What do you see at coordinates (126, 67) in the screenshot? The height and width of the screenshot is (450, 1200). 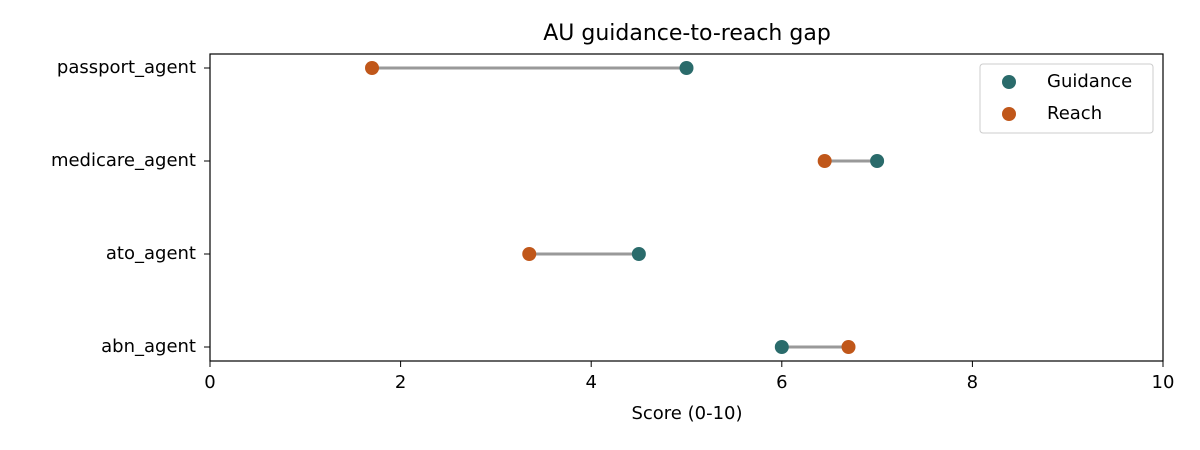 I see `y-tick-label: passport_agent` at bounding box center [126, 67].